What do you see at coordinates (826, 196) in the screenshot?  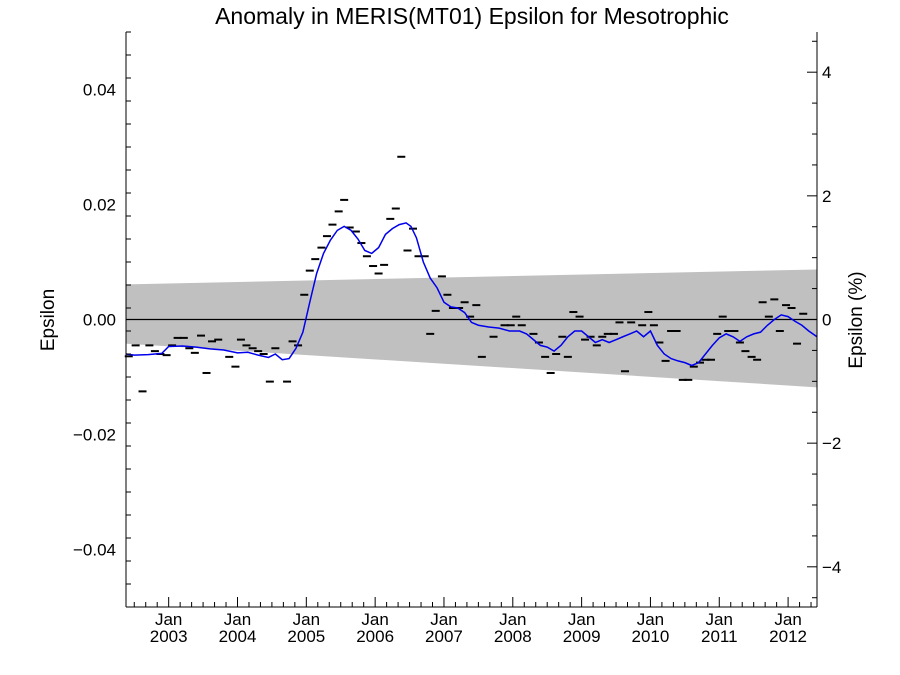 I see `y-right-tick-label: 2` at bounding box center [826, 196].